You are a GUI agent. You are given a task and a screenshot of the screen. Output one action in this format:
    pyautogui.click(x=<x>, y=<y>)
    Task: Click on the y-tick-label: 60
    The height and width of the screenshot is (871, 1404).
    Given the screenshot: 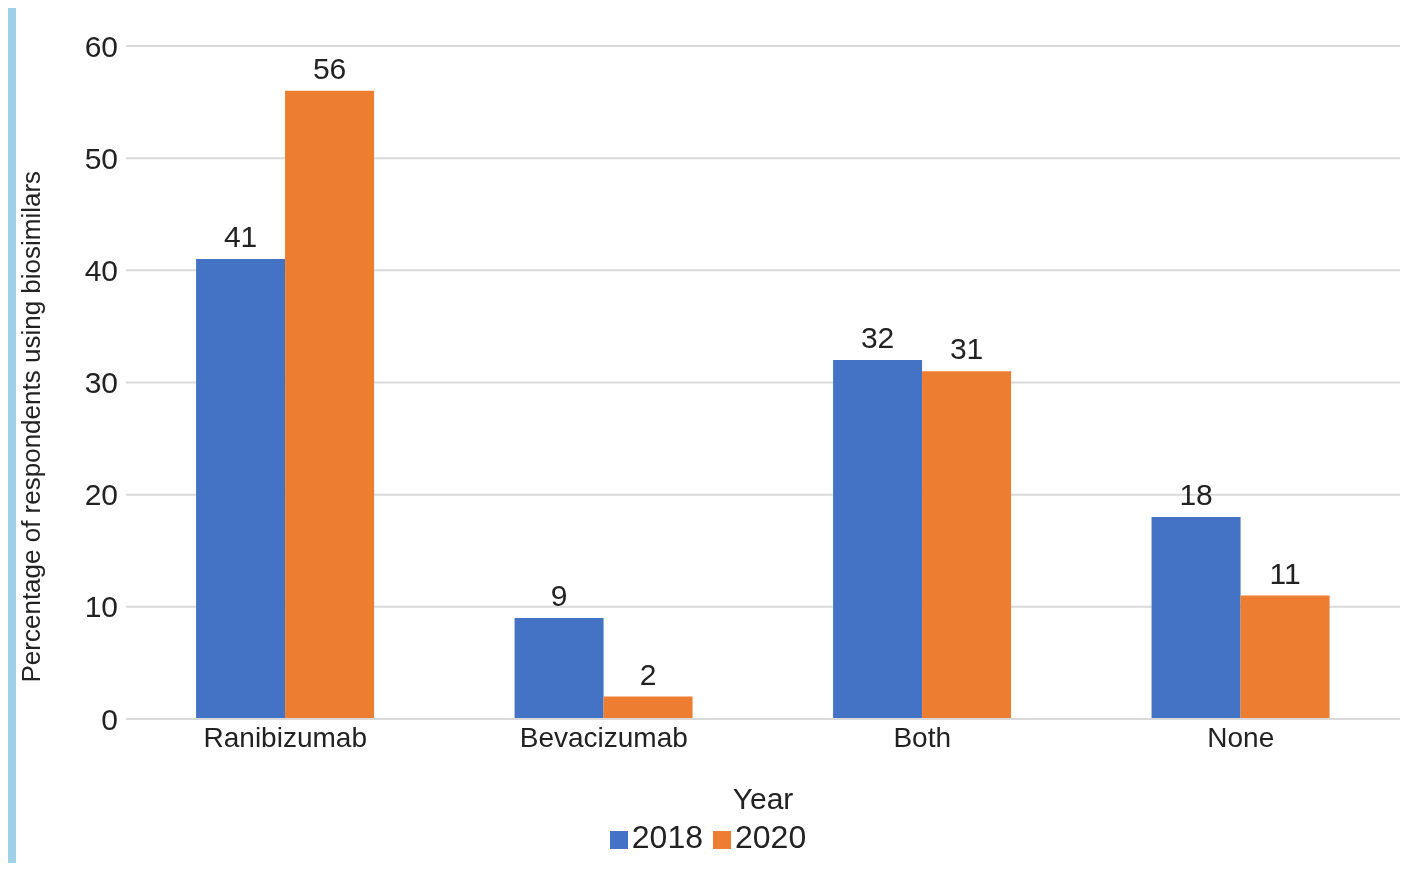 What is the action you would take?
    pyautogui.click(x=101, y=46)
    